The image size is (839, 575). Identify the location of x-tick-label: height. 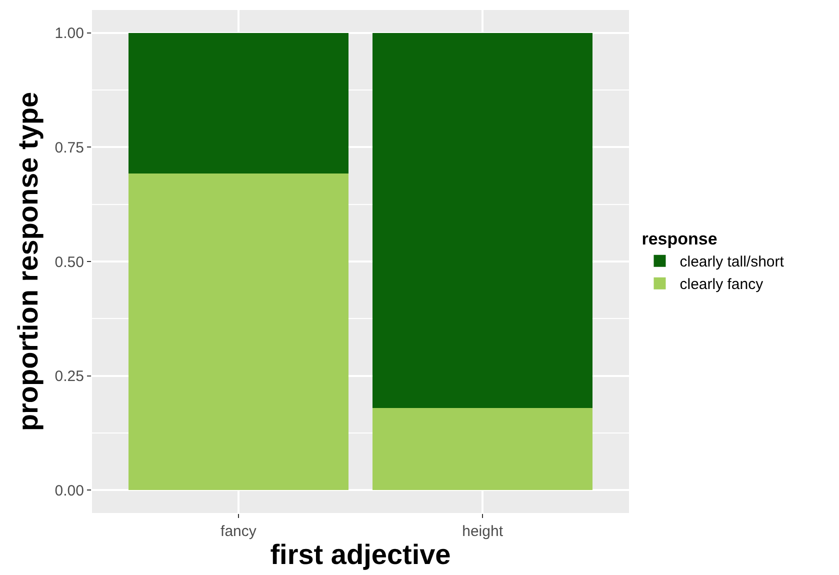
(483, 531).